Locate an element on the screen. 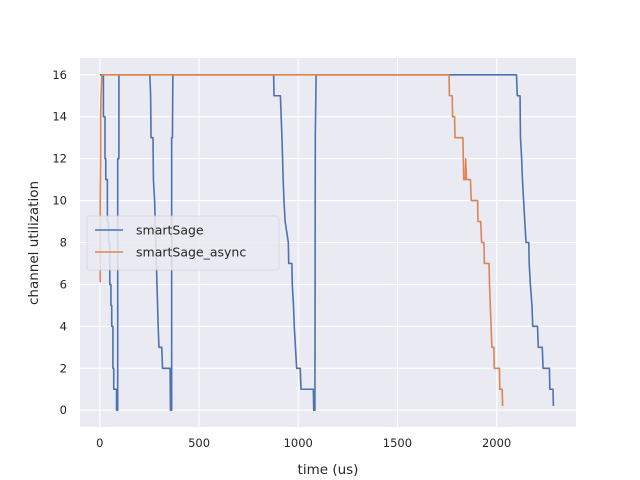  x-tick-label: 0 is located at coordinates (99, 443).